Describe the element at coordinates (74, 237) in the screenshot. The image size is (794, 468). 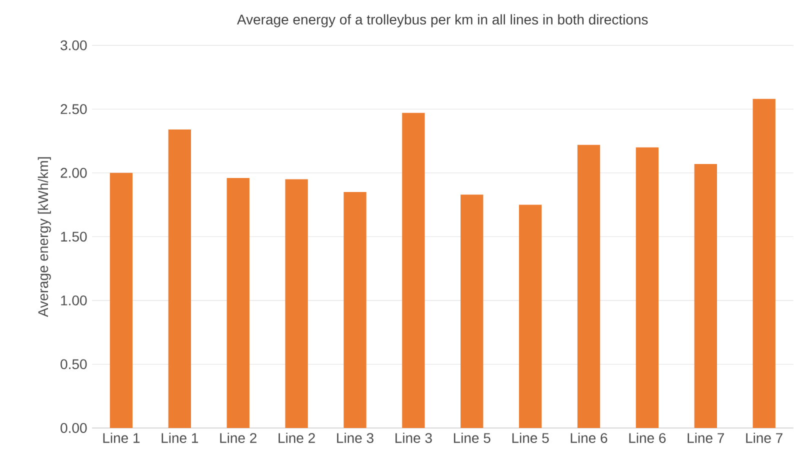
I see `y-tick-label: 1.50` at that location.